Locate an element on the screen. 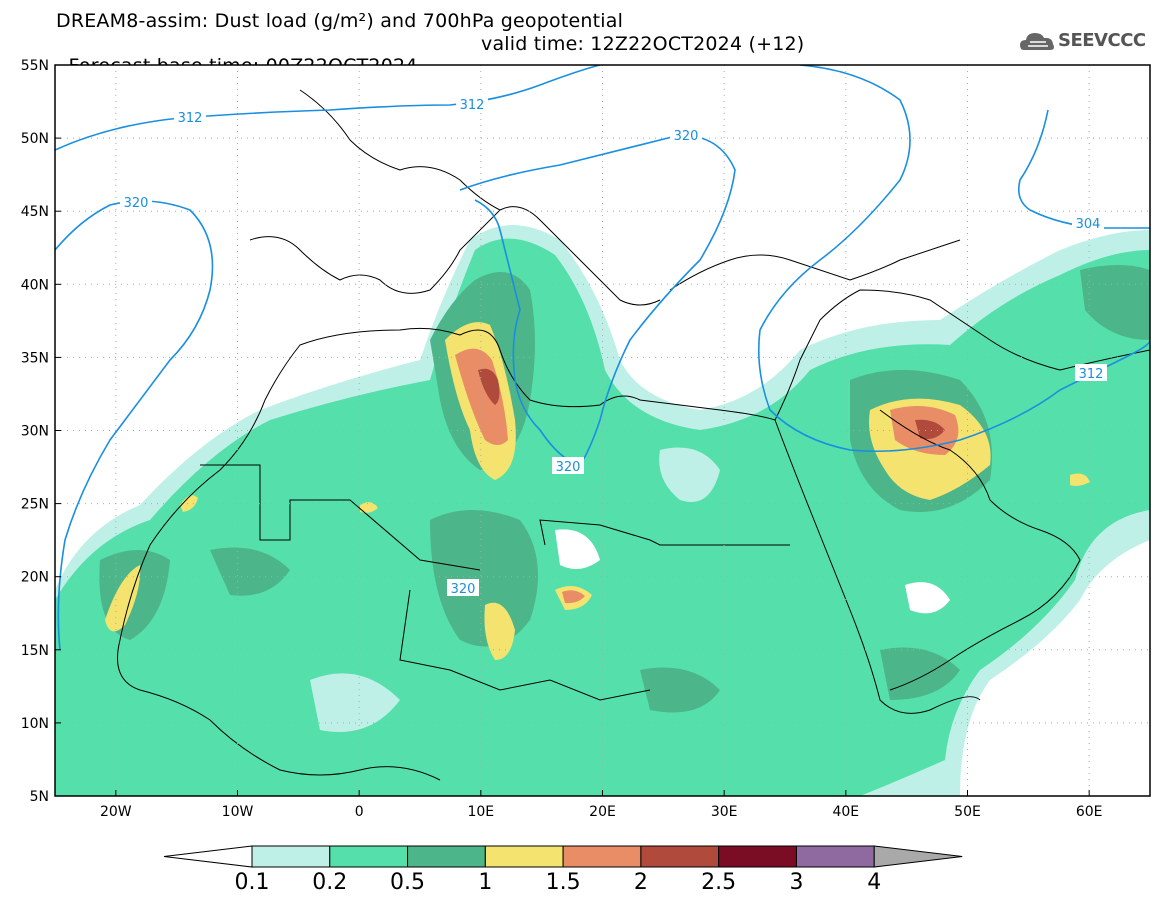 The width and height of the screenshot is (1165, 907). longitude-axis: 20W 10W 0 10E 20E 30E 40E 50E 60E is located at coordinates (601, 805).